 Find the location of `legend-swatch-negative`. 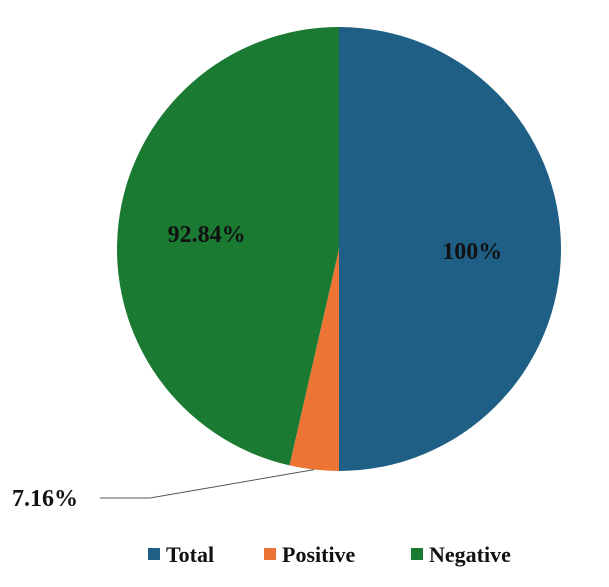

legend-swatch-negative is located at coordinates (417, 554).